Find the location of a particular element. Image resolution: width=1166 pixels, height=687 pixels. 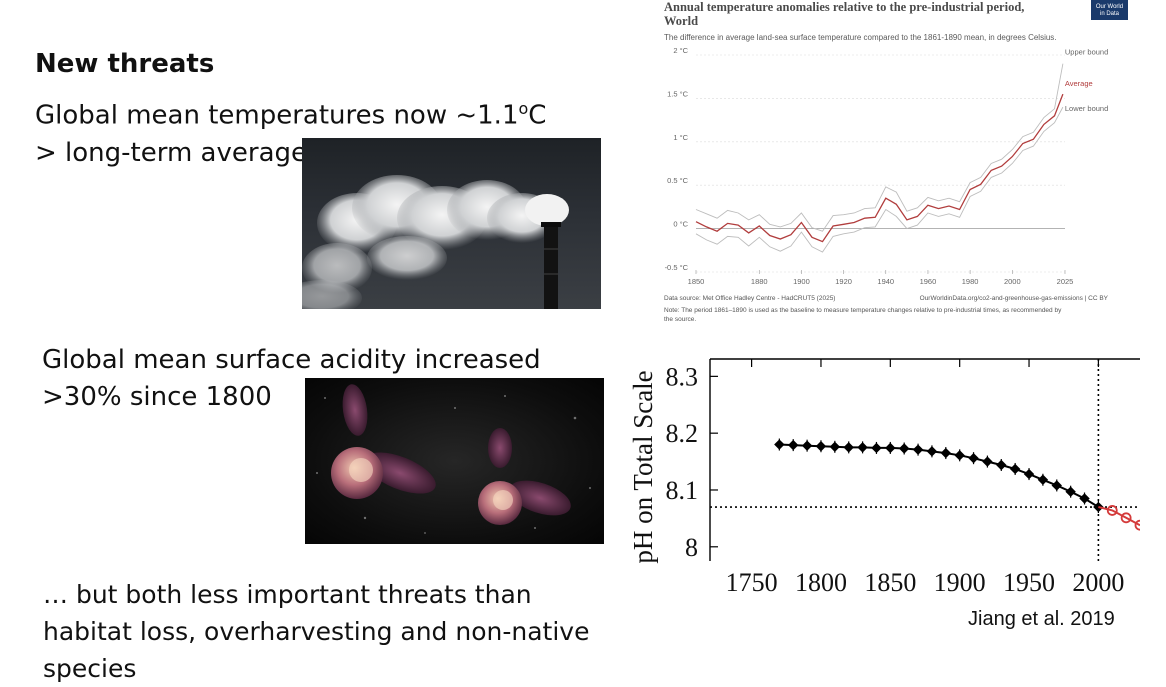

ph-x-tick-label: 1900 is located at coordinates (960, 582).